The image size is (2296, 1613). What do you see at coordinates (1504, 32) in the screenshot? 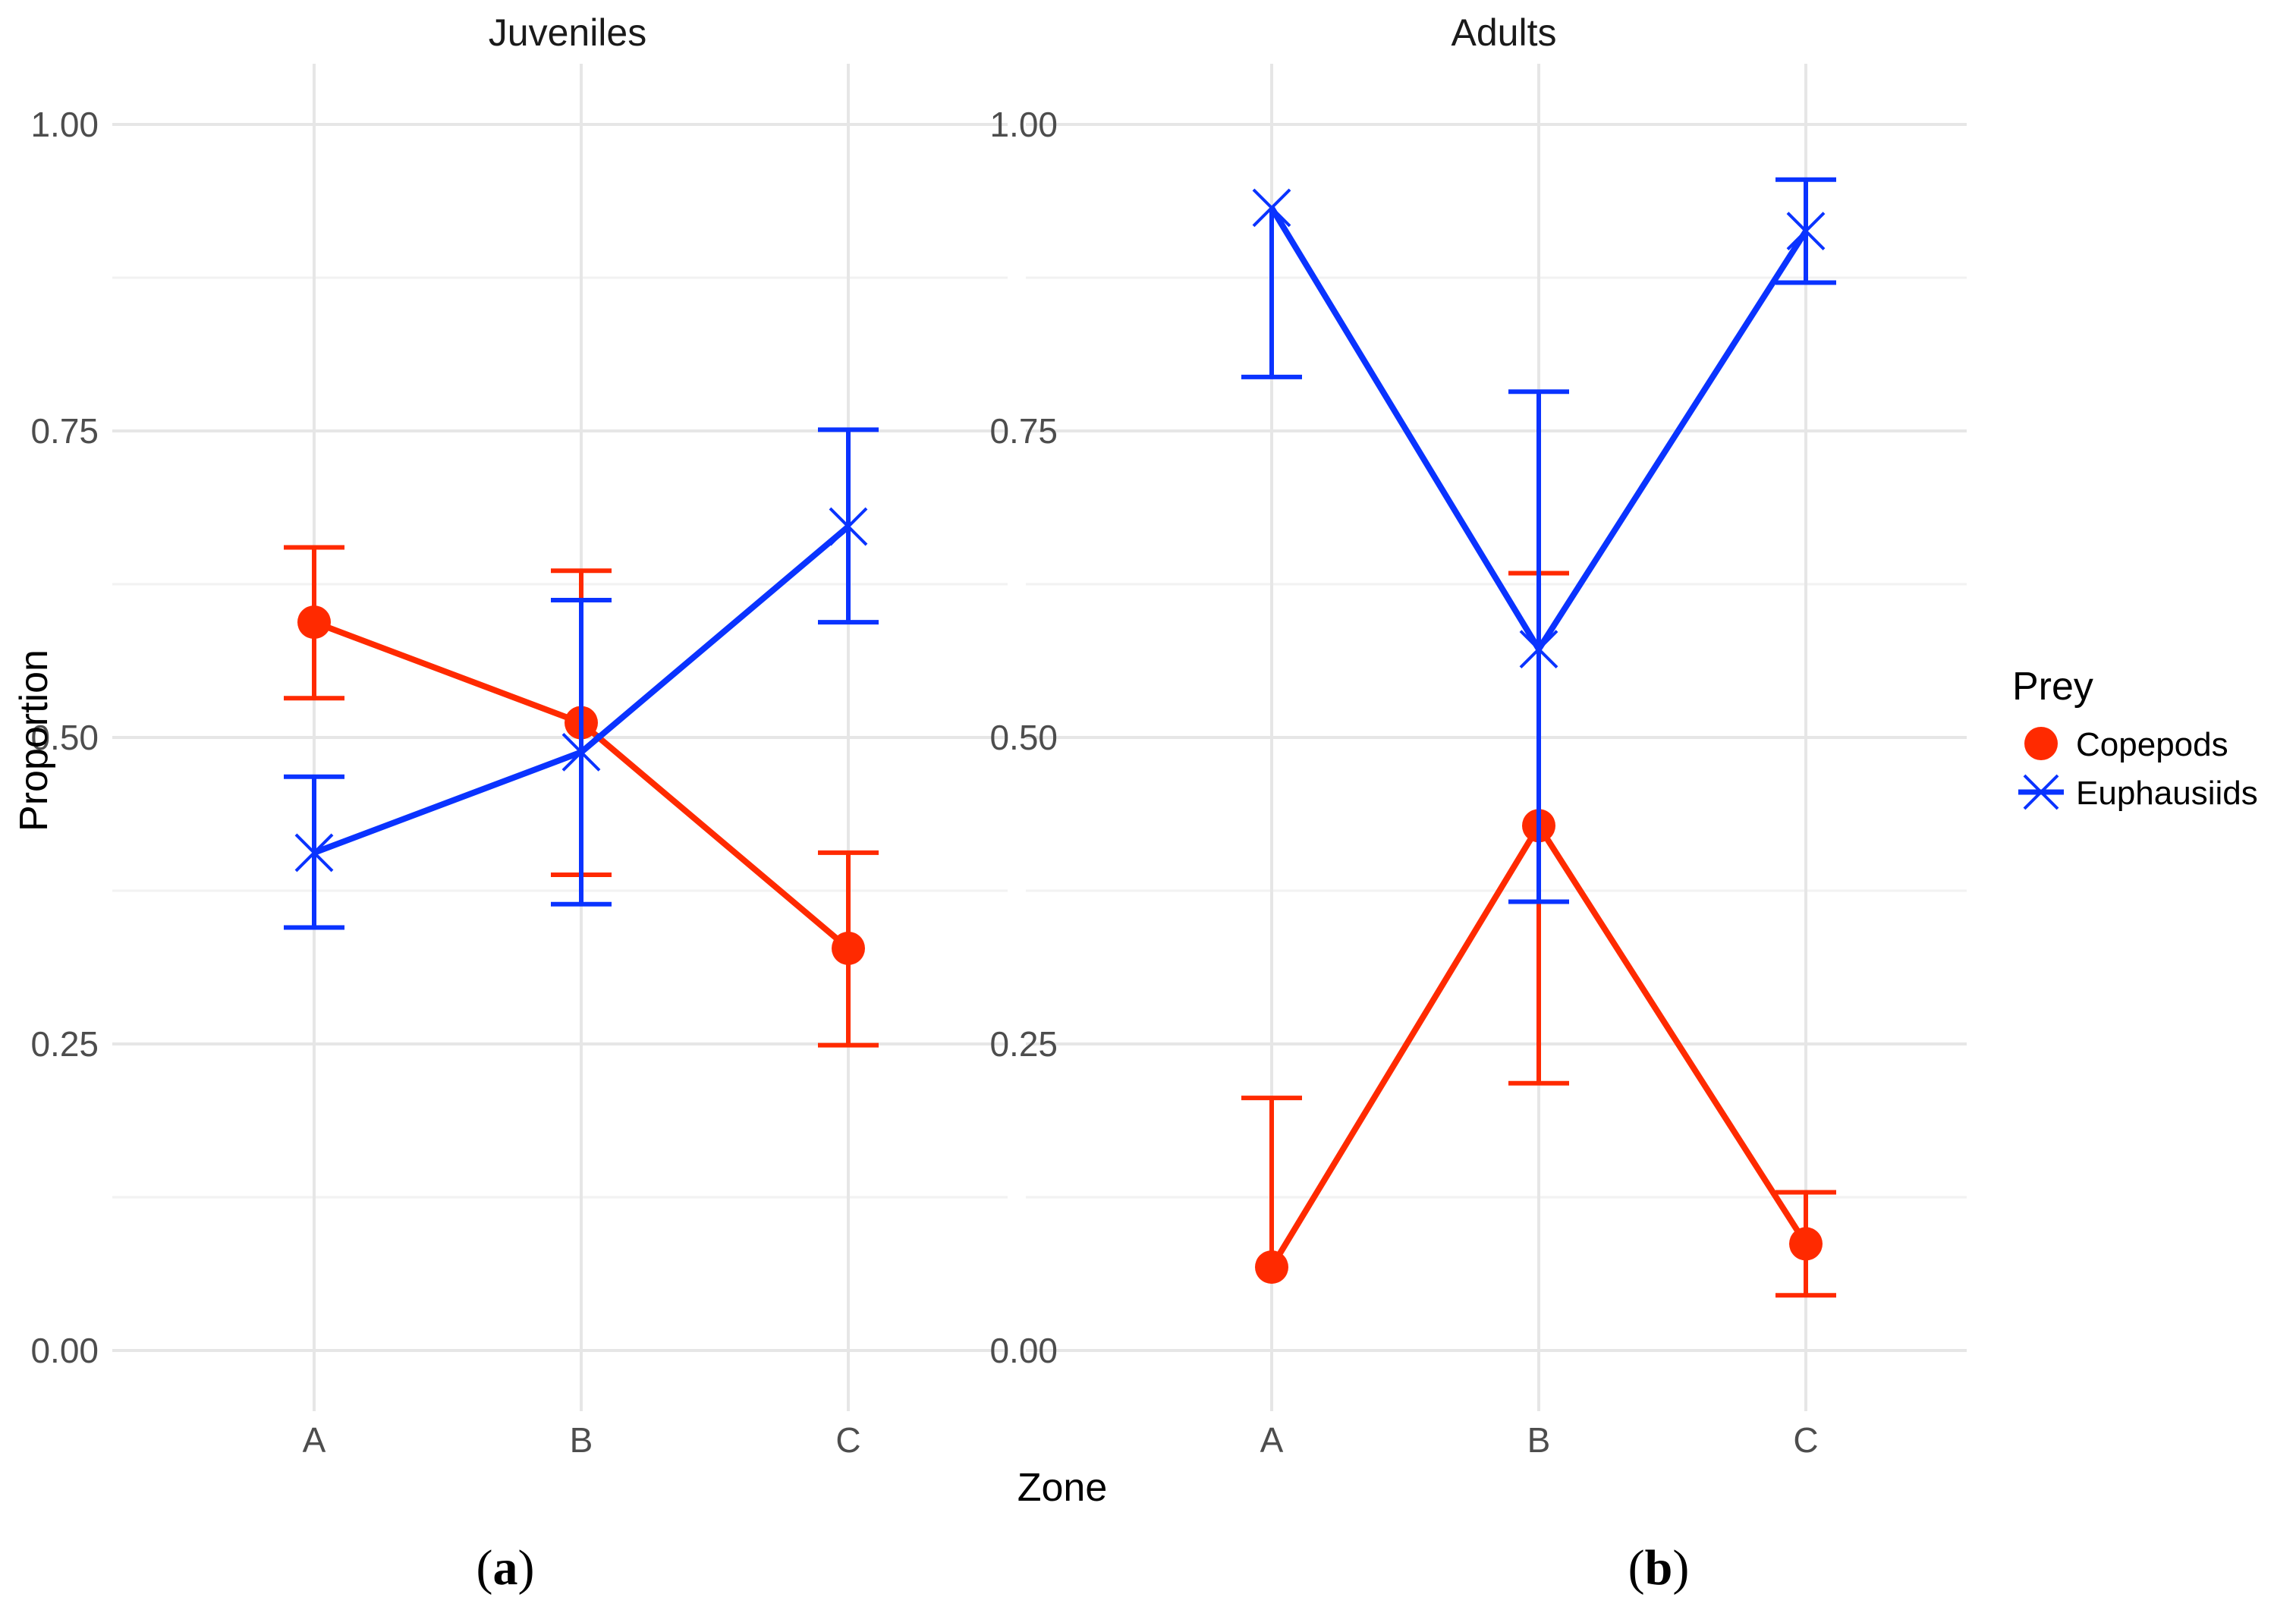
I see `panel-title: Adults` at bounding box center [1504, 32].